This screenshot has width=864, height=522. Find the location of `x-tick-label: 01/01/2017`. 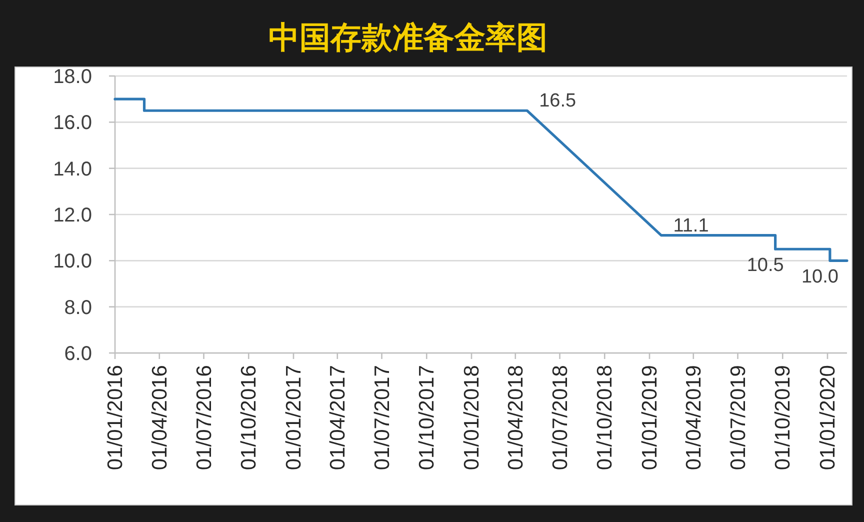

x-tick-label: 01/01/2017 is located at coordinates (294, 417).